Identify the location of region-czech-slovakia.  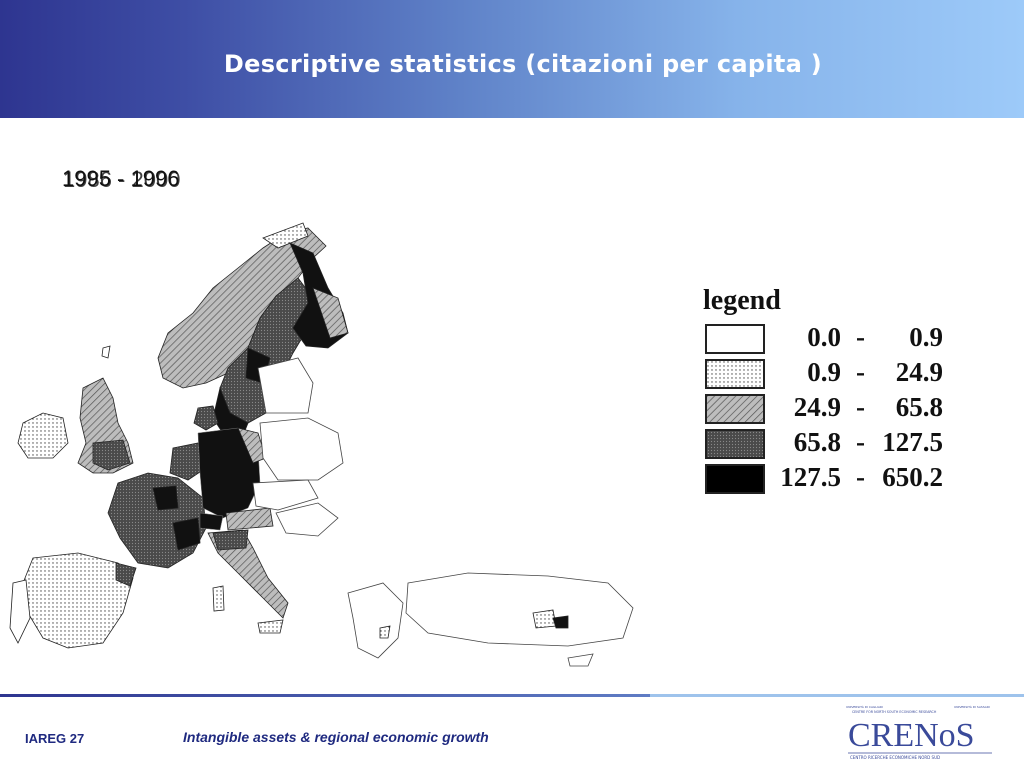
(285, 495).